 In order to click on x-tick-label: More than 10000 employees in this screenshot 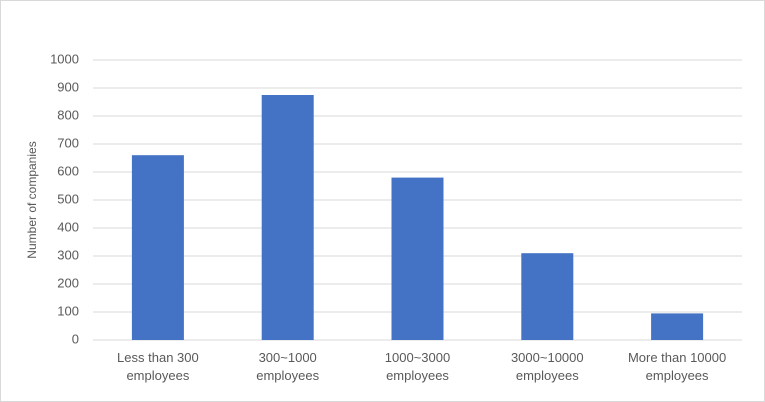, I will do `click(677, 366)`.